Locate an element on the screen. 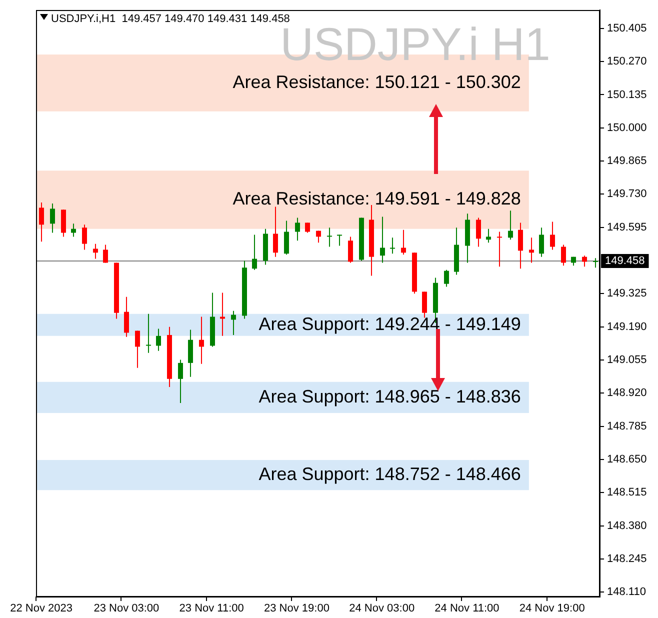 The height and width of the screenshot is (618, 658). y-tick-label: 149.865 is located at coordinates (627, 161).